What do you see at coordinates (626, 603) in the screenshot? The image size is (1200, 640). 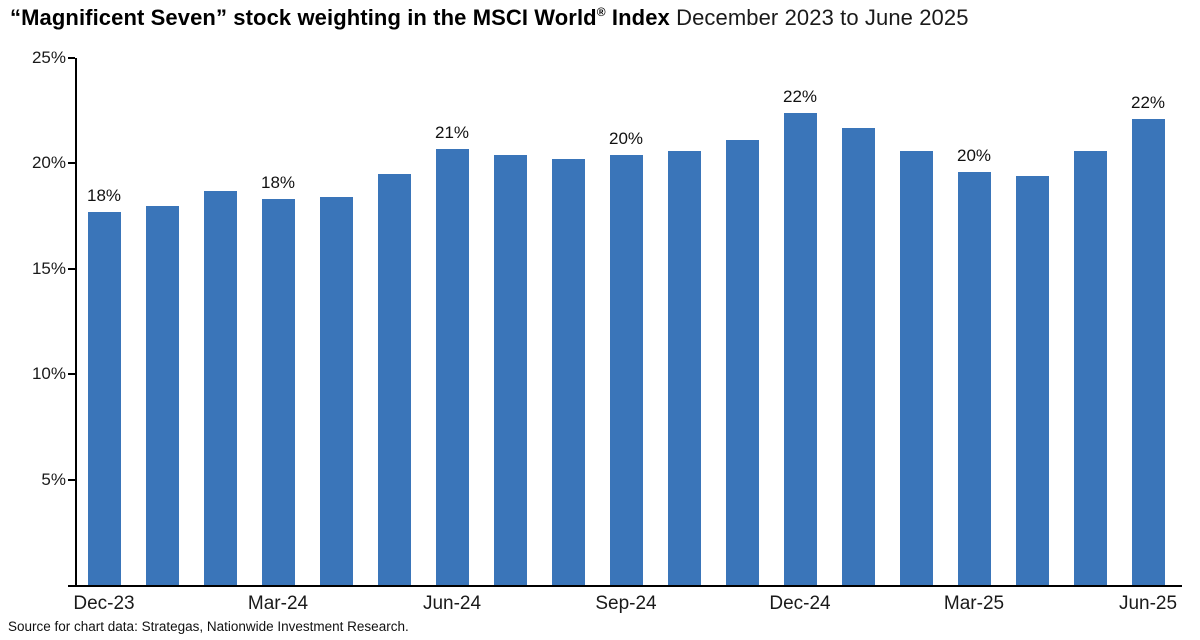 I see `x-tick-label-Sep-24: Sep-24` at bounding box center [626, 603].